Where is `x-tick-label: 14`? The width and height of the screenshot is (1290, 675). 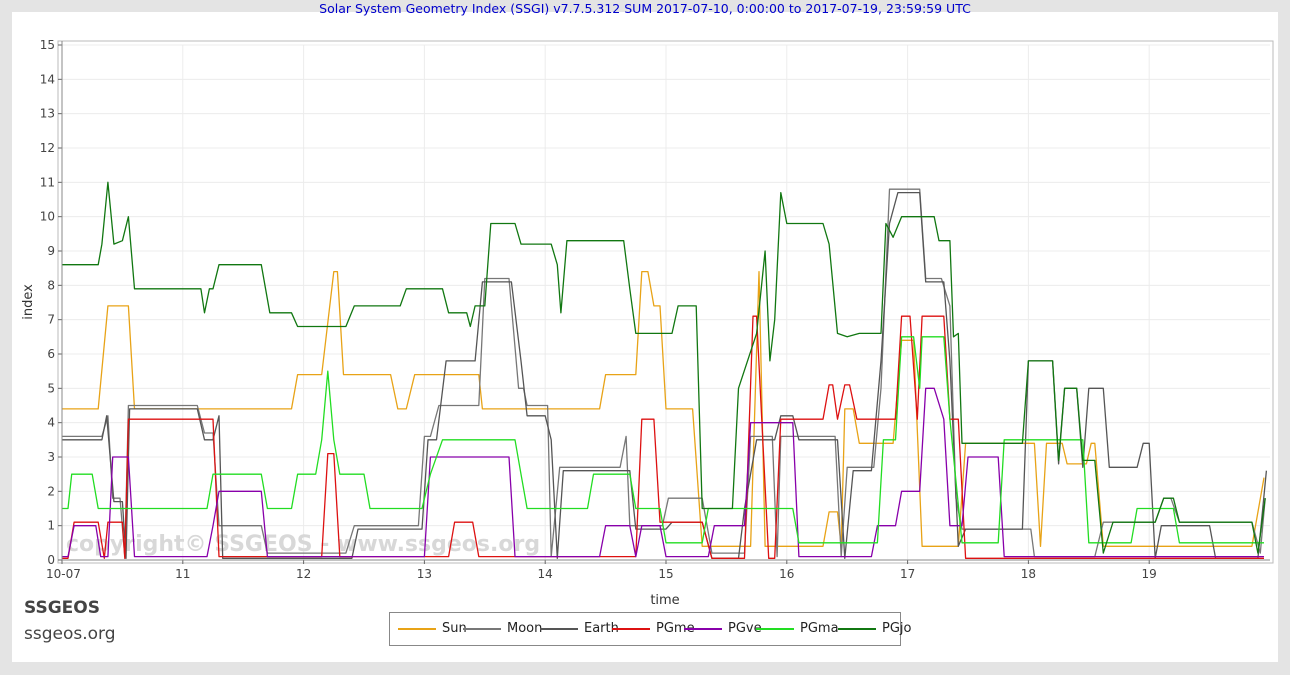
x-tick-label: 14 is located at coordinates (545, 574).